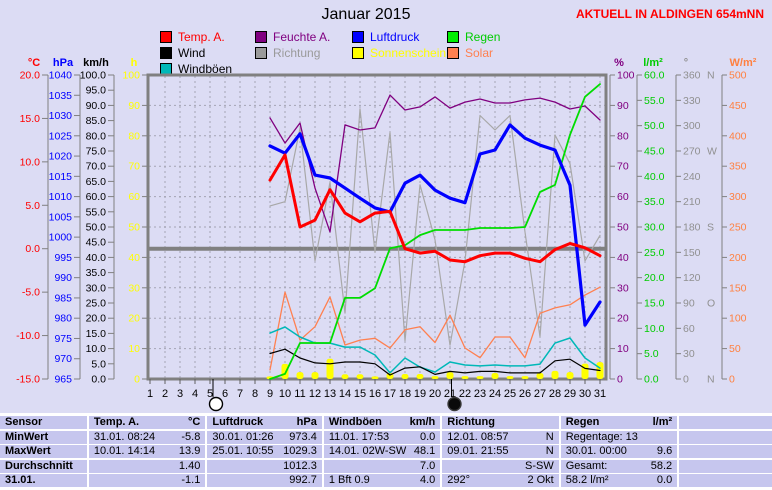 Image resolution: width=772 pixels, height=490 pixels. What do you see at coordinates (539, 465) in the screenshot?
I see `cell-value: S-SW` at bounding box center [539, 465].